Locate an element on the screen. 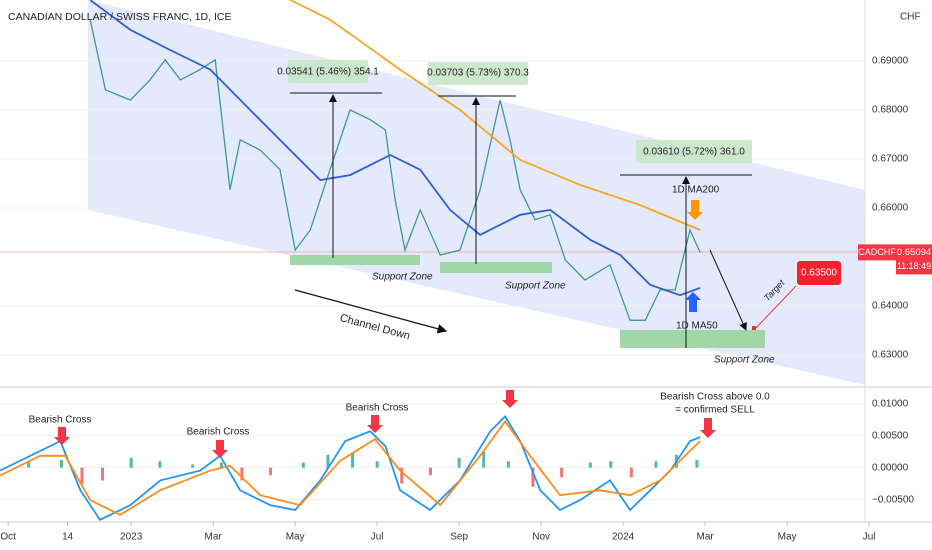 The height and width of the screenshot is (550, 932). y-tick-label: 0.66000 is located at coordinates (890, 208).